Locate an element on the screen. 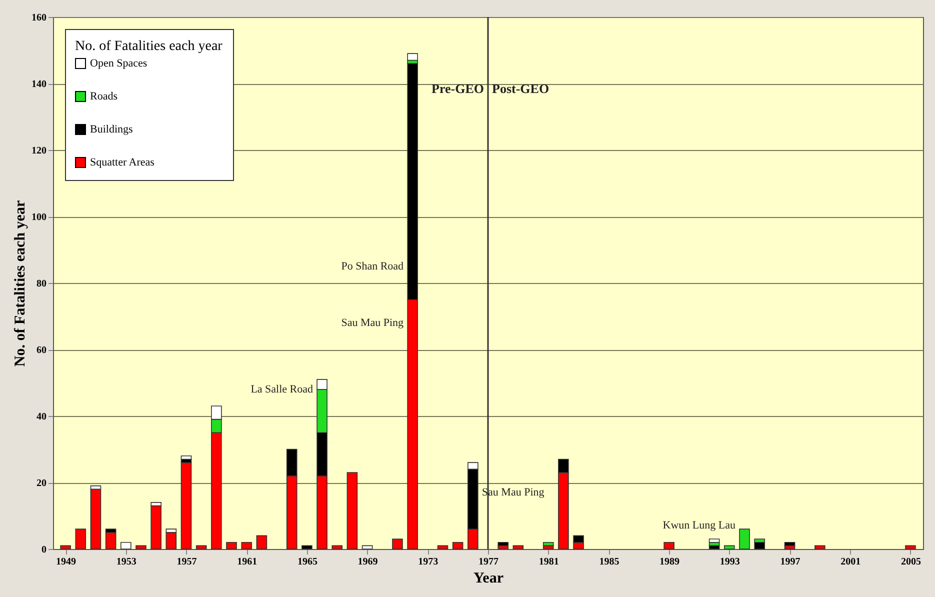 Image resolution: width=935 pixels, height=597 pixels. annotation: Po Shan Road is located at coordinates (372, 266).